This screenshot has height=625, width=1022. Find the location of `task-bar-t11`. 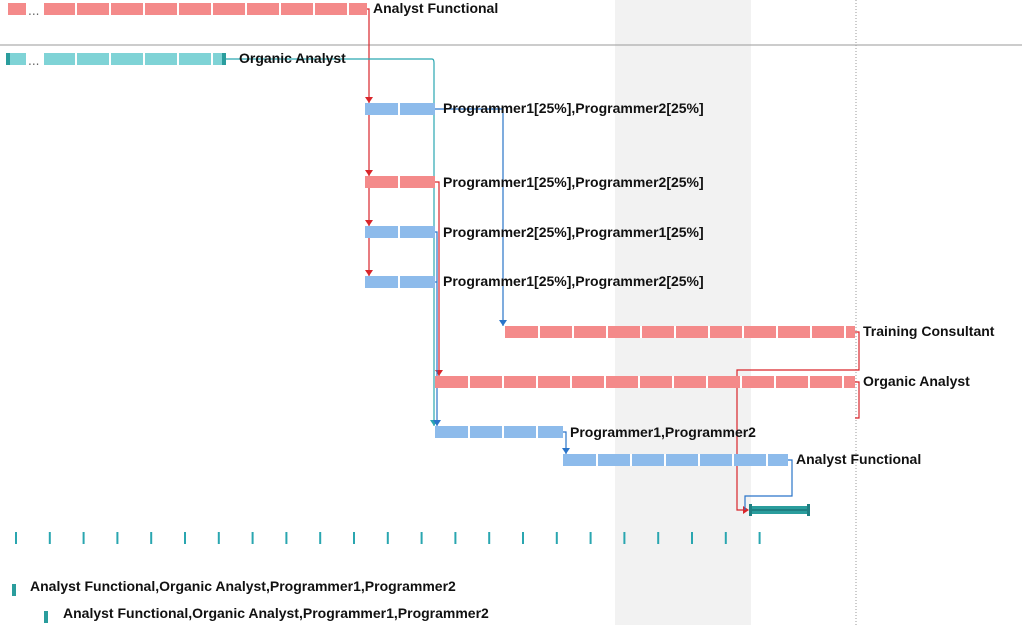

task-bar-t11 is located at coordinates (779, 510).